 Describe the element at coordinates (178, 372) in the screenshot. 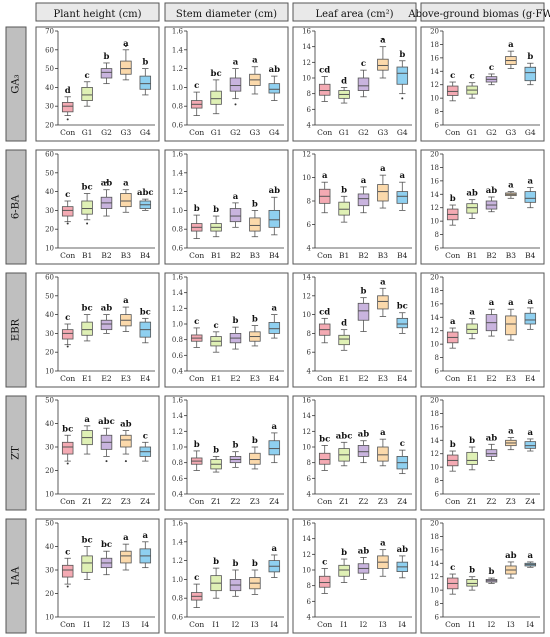

I see `y-tick-label: 0.4` at that location.